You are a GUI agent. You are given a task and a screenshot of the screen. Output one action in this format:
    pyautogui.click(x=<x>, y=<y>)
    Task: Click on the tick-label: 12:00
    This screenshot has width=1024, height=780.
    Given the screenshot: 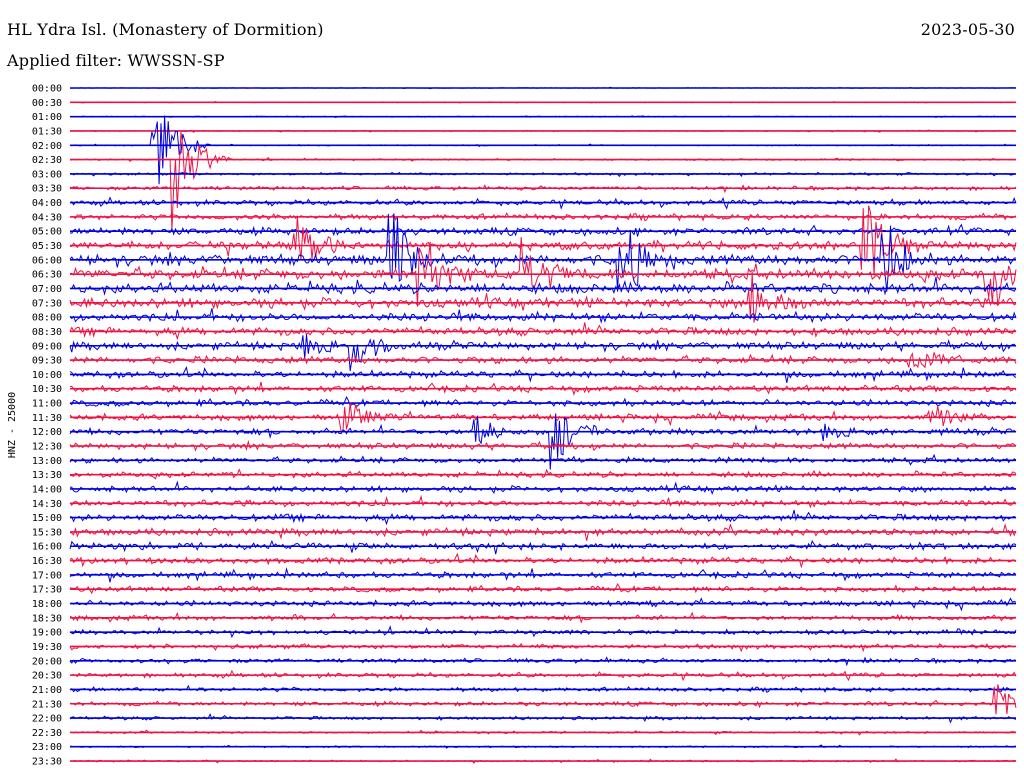 What is the action you would take?
    pyautogui.click(x=47, y=432)
    